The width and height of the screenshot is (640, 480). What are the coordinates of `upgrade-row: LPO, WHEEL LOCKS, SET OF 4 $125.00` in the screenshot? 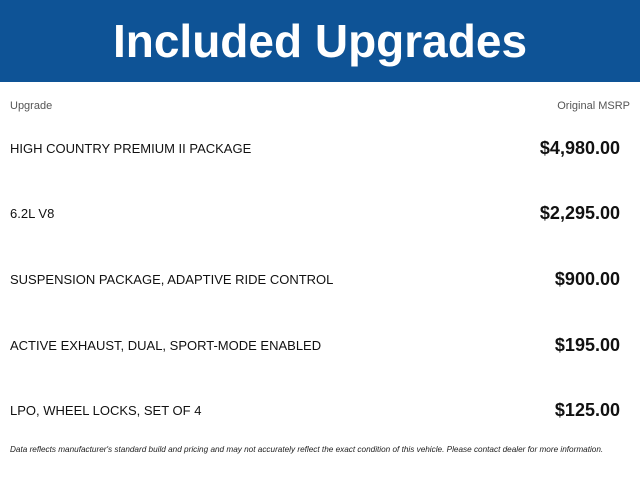 It's located at (315, 410).